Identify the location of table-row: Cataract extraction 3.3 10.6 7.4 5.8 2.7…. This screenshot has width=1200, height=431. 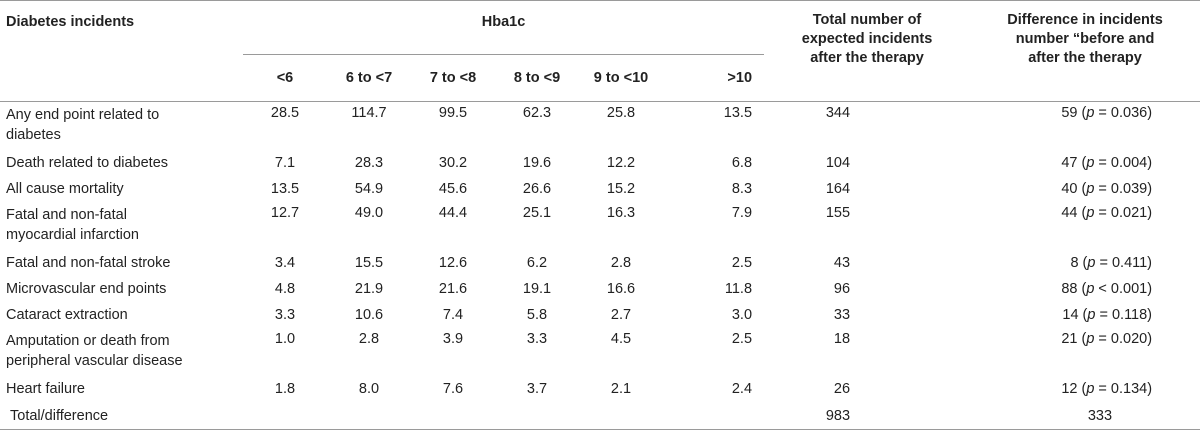
(600, 315).